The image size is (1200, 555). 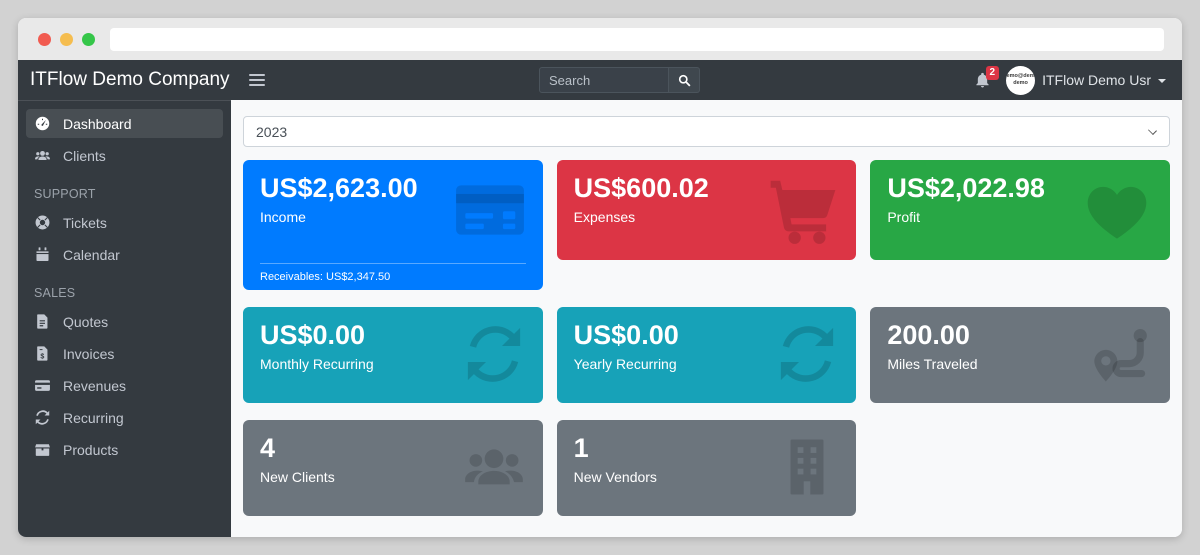 I want to click on brand-title: ITFlow Demo Company, so click(x=124, y=80).